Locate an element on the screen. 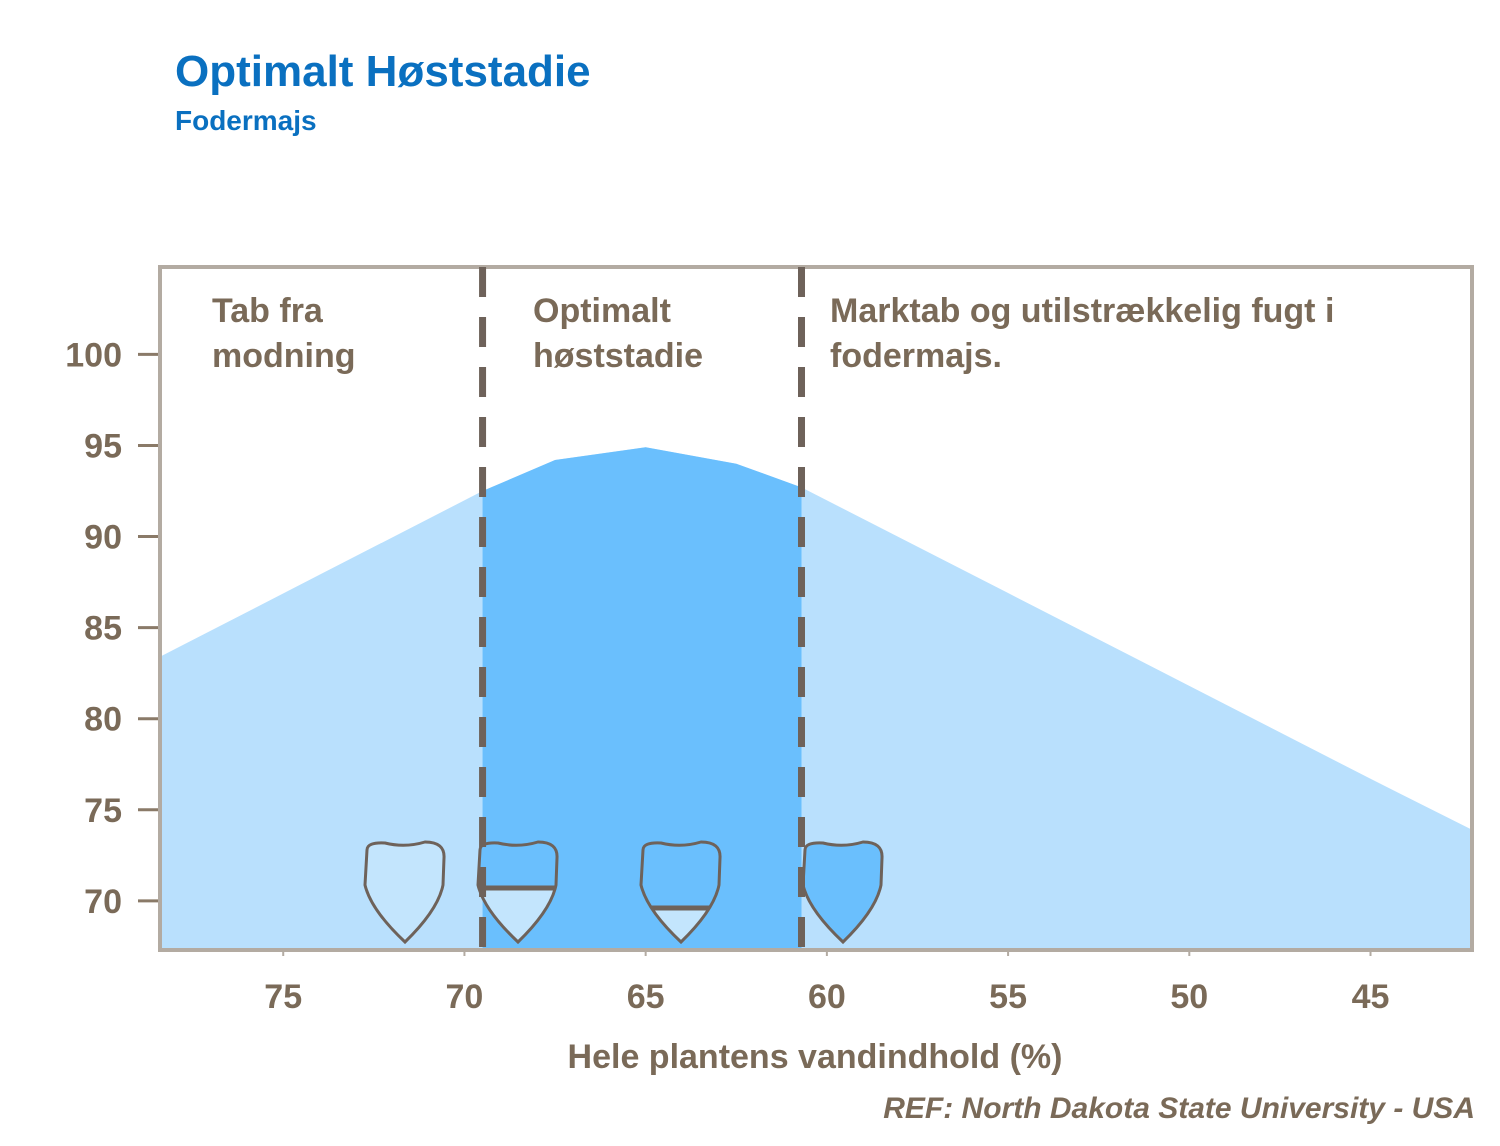 The image size is (1500, 1146). highlight-area is located at coordinates (642, 698).